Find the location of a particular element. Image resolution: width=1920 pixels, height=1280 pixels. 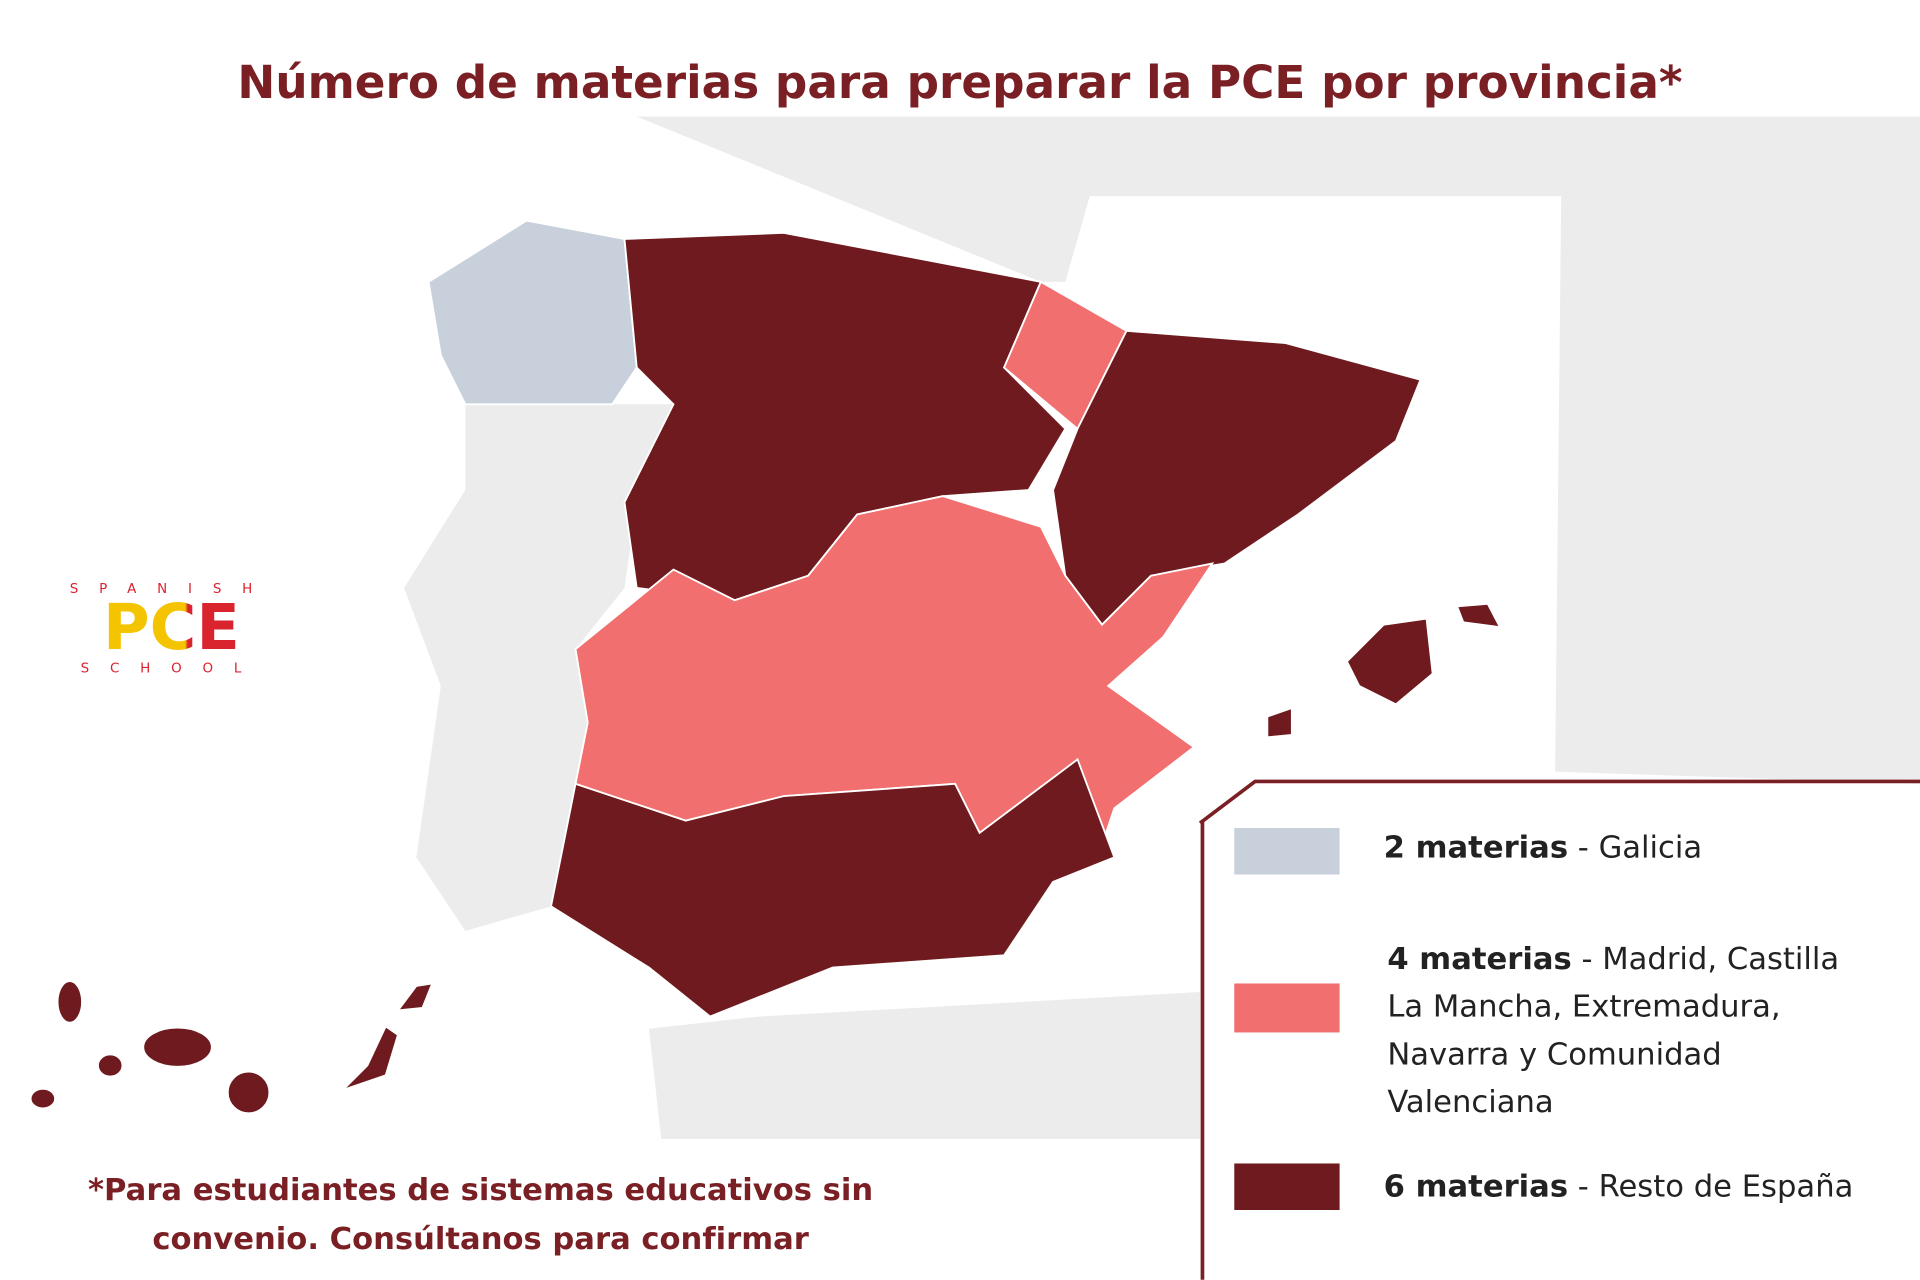

region-south is located at coordinates (832, 887).